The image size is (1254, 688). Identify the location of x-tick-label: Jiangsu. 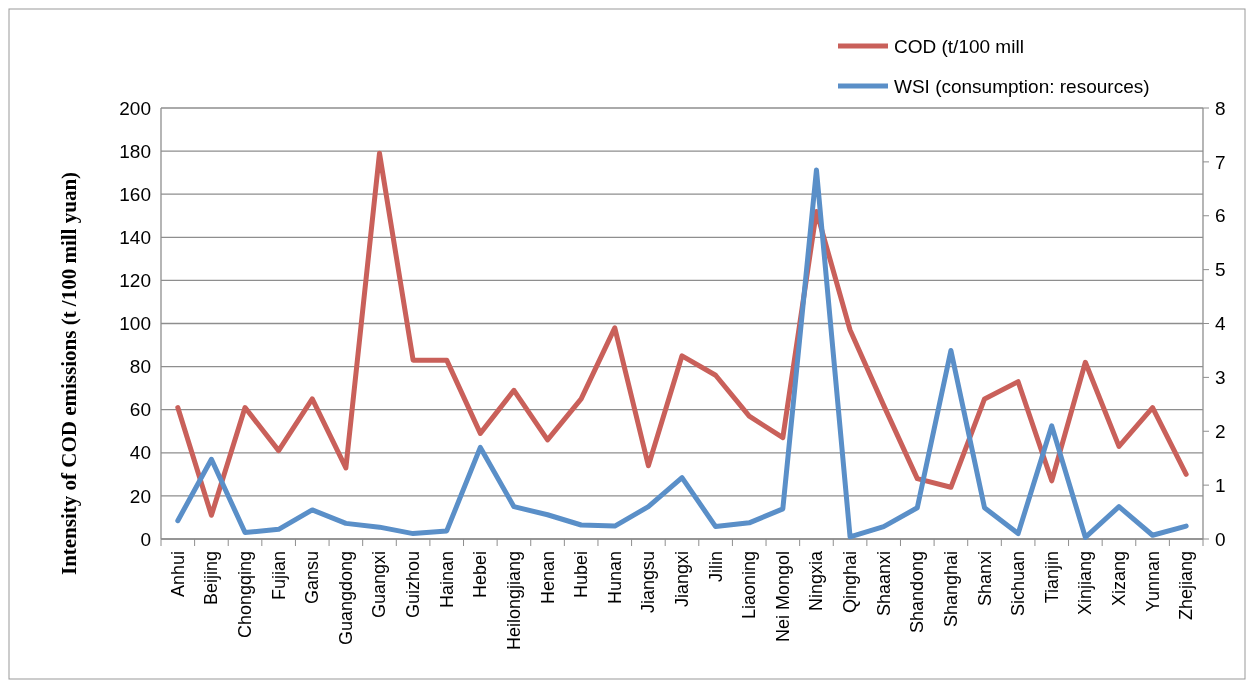
(648, 582).